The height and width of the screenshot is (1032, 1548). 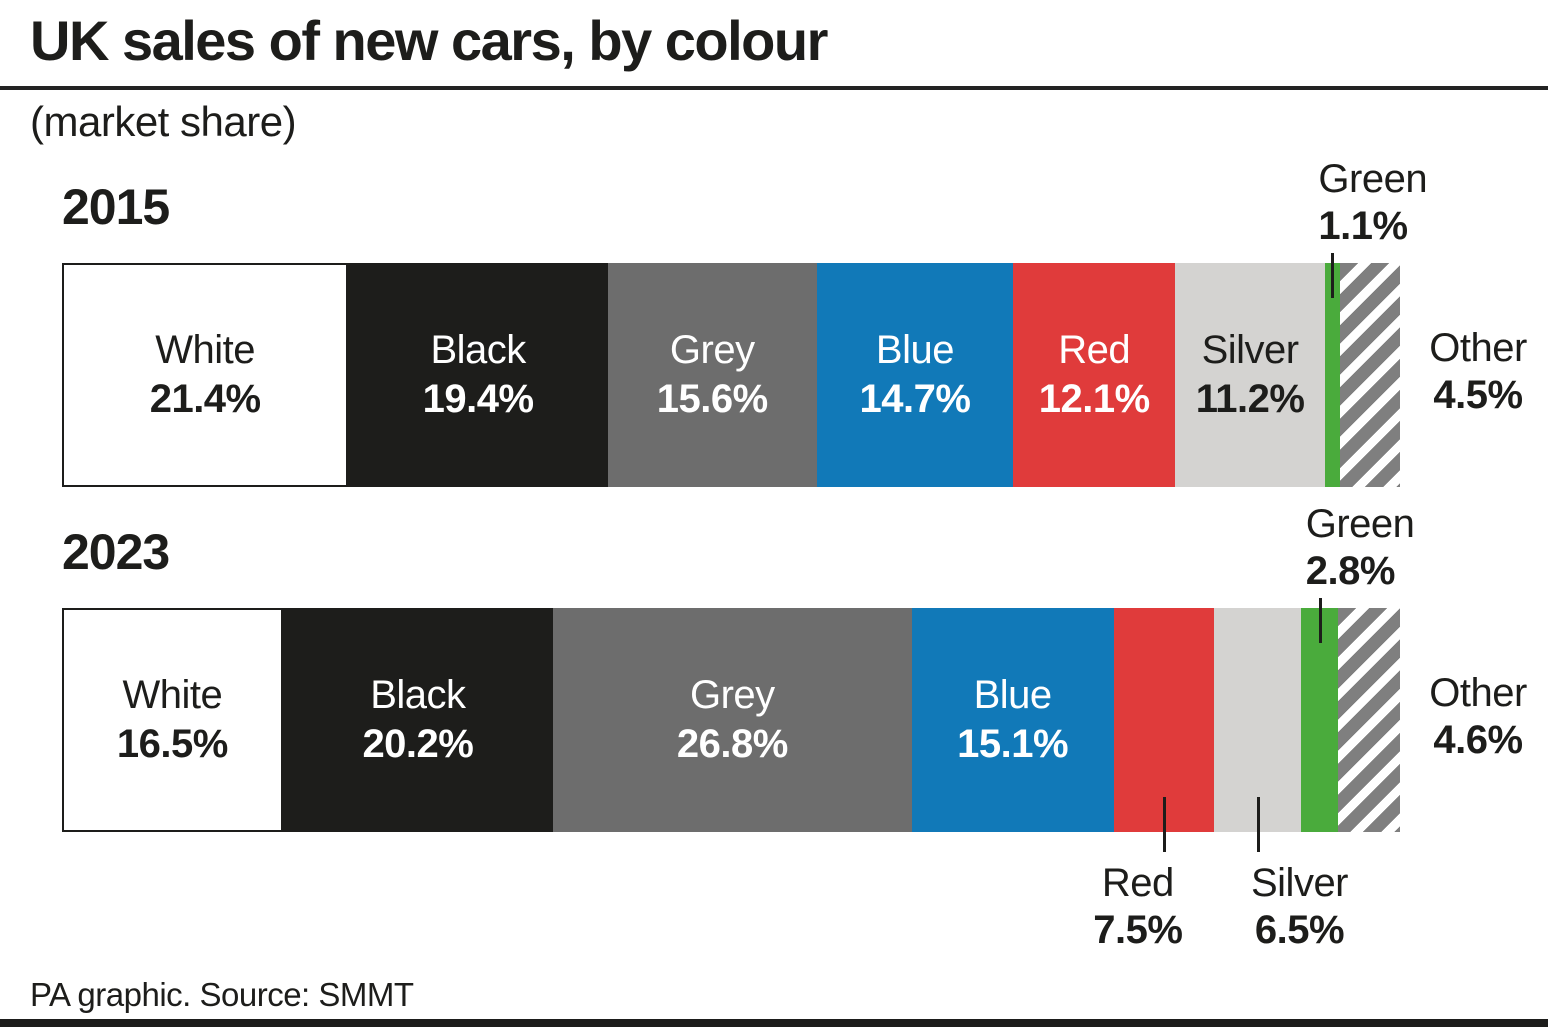 What do you see at coordinates (1478, 740) in the screenshot?
I see `outside-value: 4.6%` at bounding box center [1478, 740].